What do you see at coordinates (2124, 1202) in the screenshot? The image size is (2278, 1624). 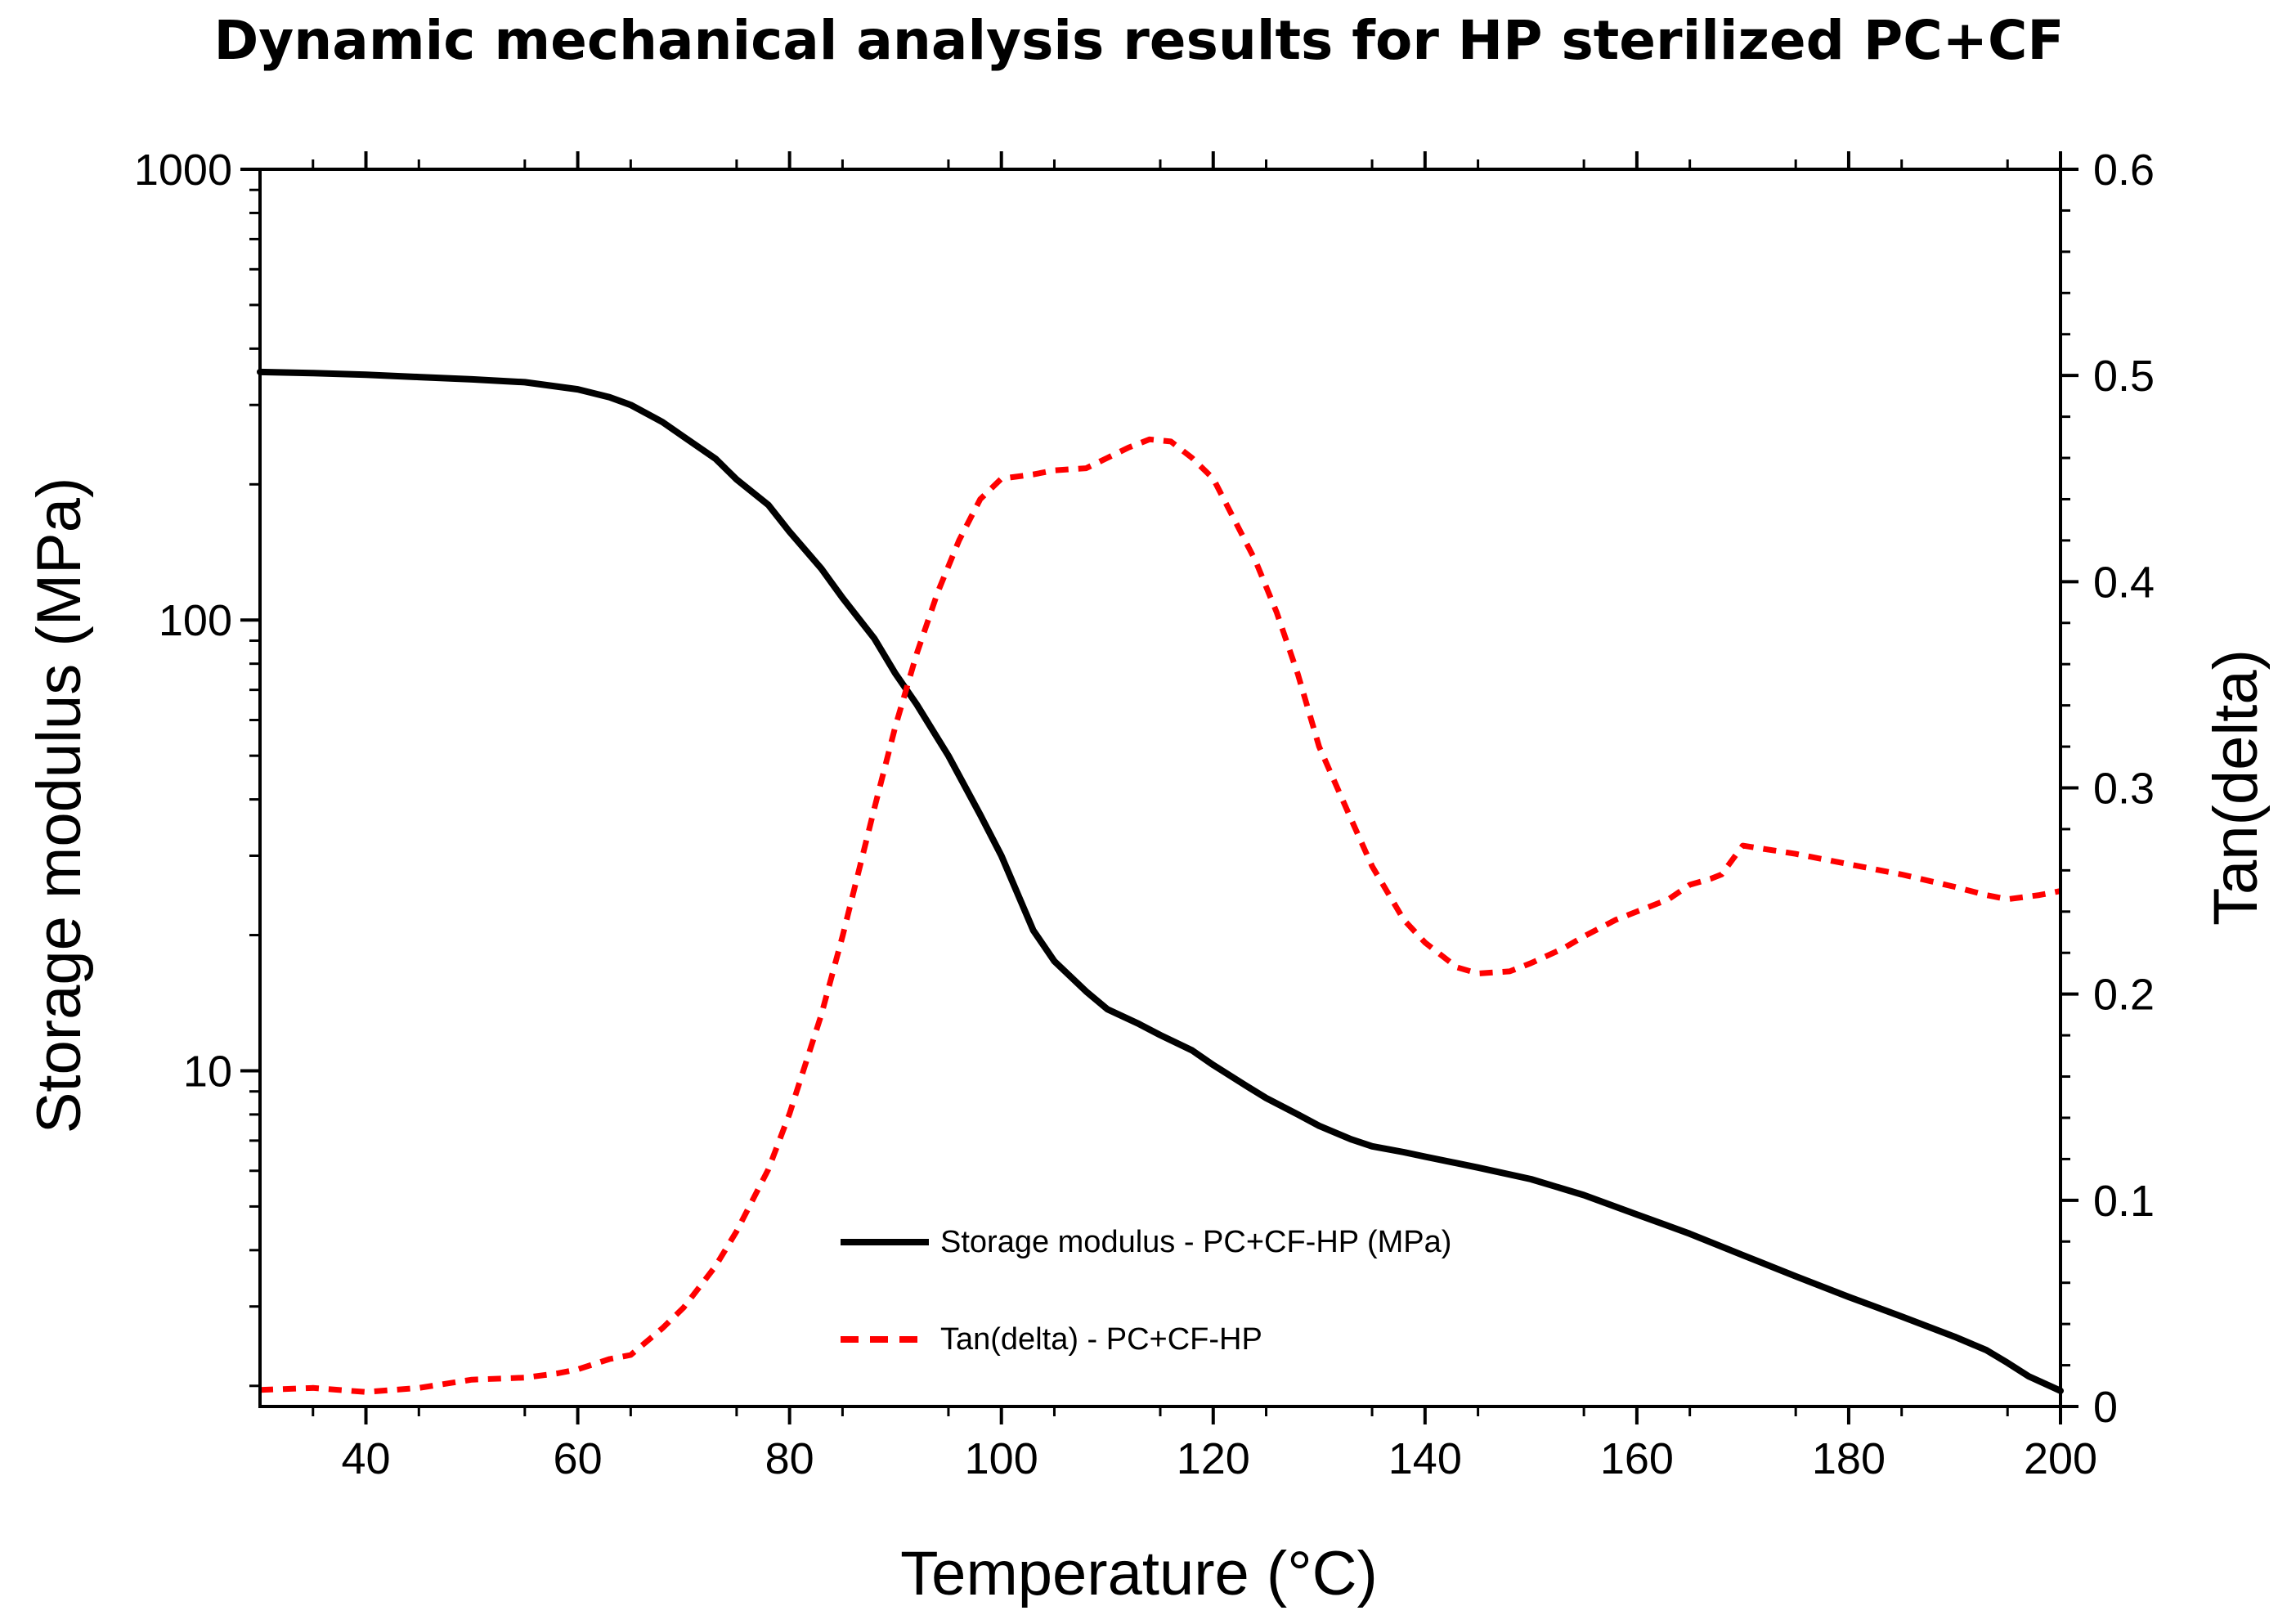 I see `y-right-tick-label: 0.1` at bounding box center [2124, 1202].